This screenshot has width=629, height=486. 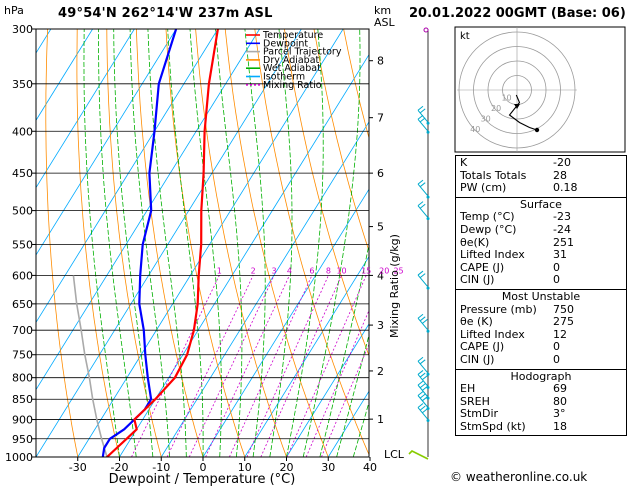 What do you see at coordinates (78, 467) in the screenshot?
I see `temperature-label: -30` at bounding box center [78, 467].